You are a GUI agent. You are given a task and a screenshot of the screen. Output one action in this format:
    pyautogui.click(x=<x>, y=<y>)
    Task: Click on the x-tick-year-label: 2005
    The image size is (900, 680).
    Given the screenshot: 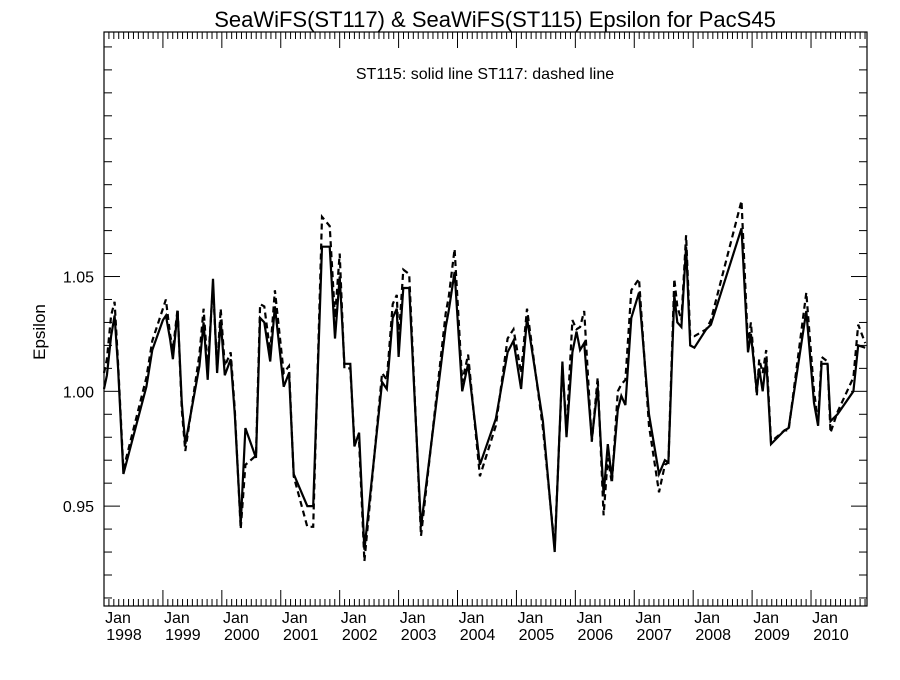 What is the action you would take?
    pyautogui.click(x=537, y=635)
    